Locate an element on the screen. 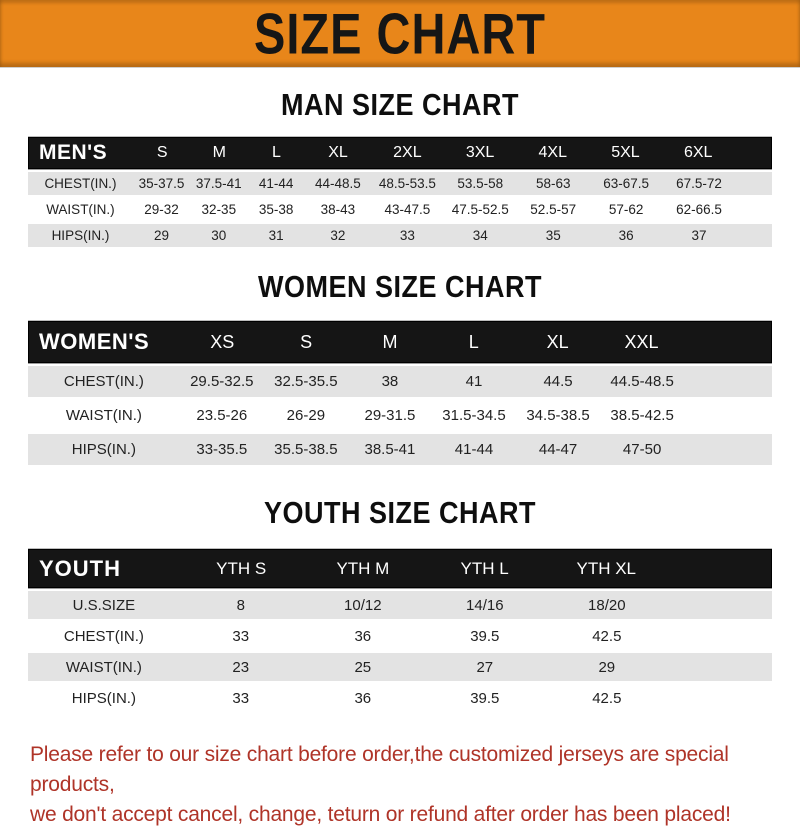 This screenshot has width=800, height=830. banner-title: SIZE CHART is located at coordinates (400, 33).